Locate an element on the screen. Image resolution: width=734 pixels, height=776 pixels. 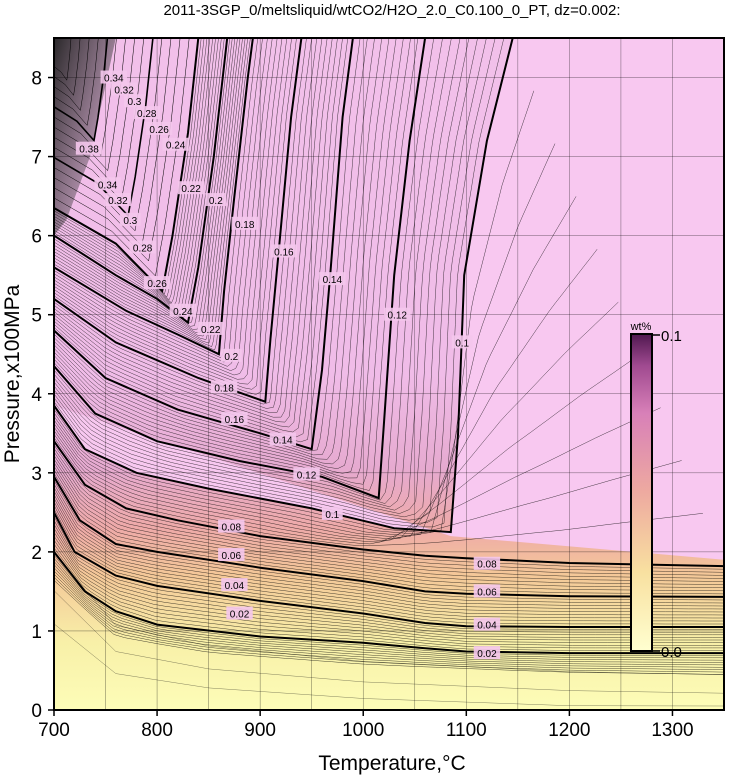
major-contour-0.22 is located at coordinates (127, 166).